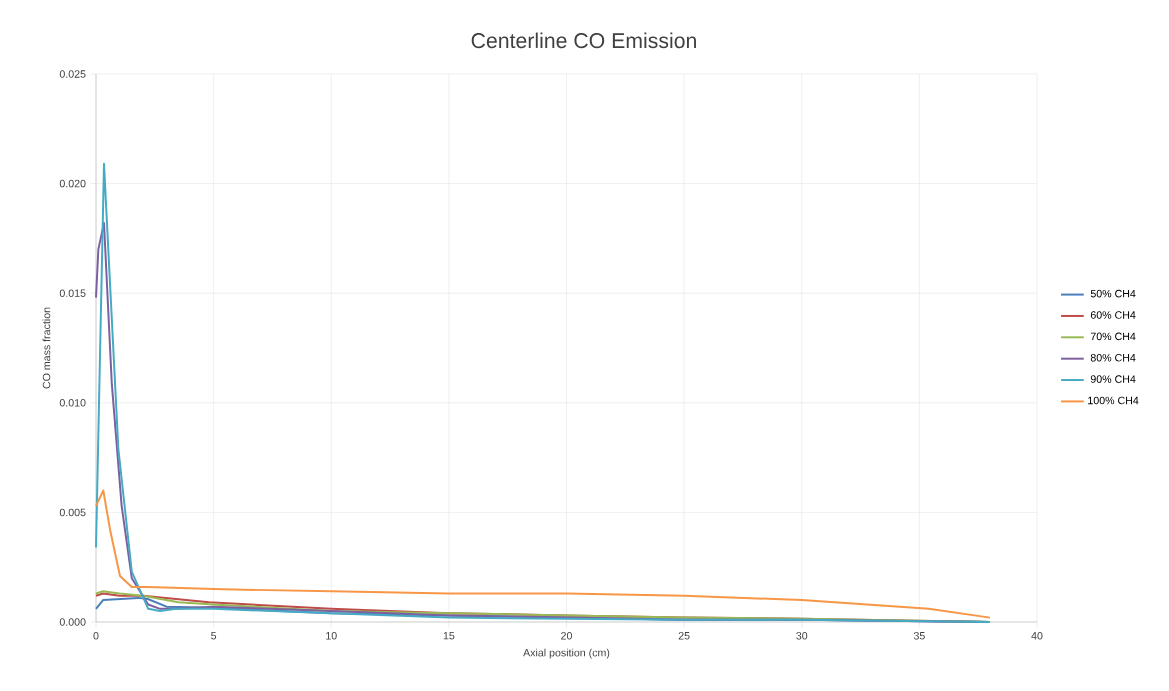 The width and height of the screenshot is (1169, 691). I want to click on y-tick-label: 0.025, so click(72, 74).